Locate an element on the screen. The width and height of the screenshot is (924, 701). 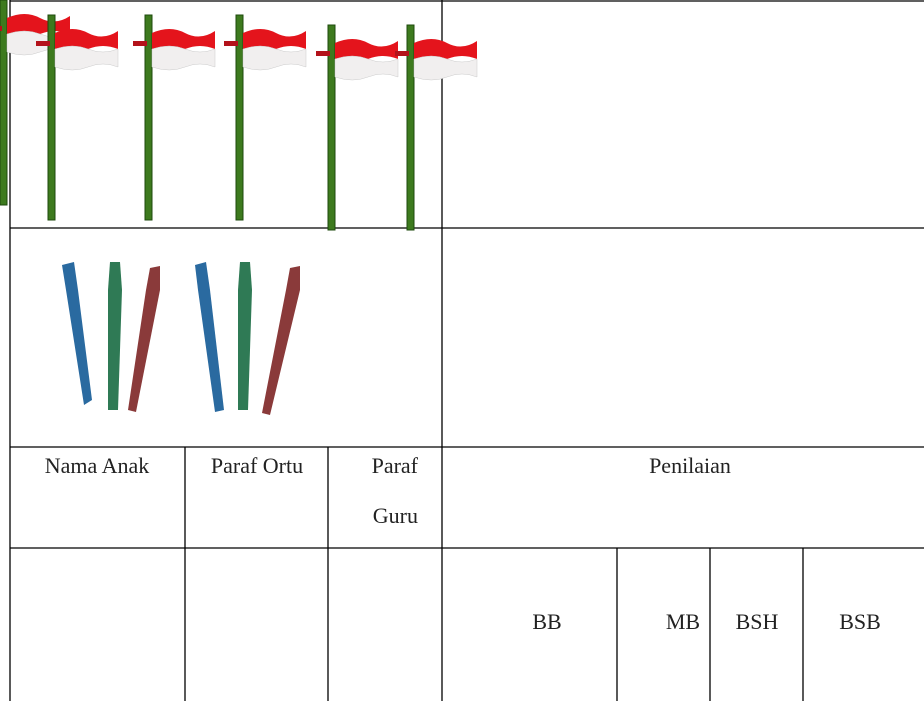
header-cell: Guru is located at coordinates (395, 515).